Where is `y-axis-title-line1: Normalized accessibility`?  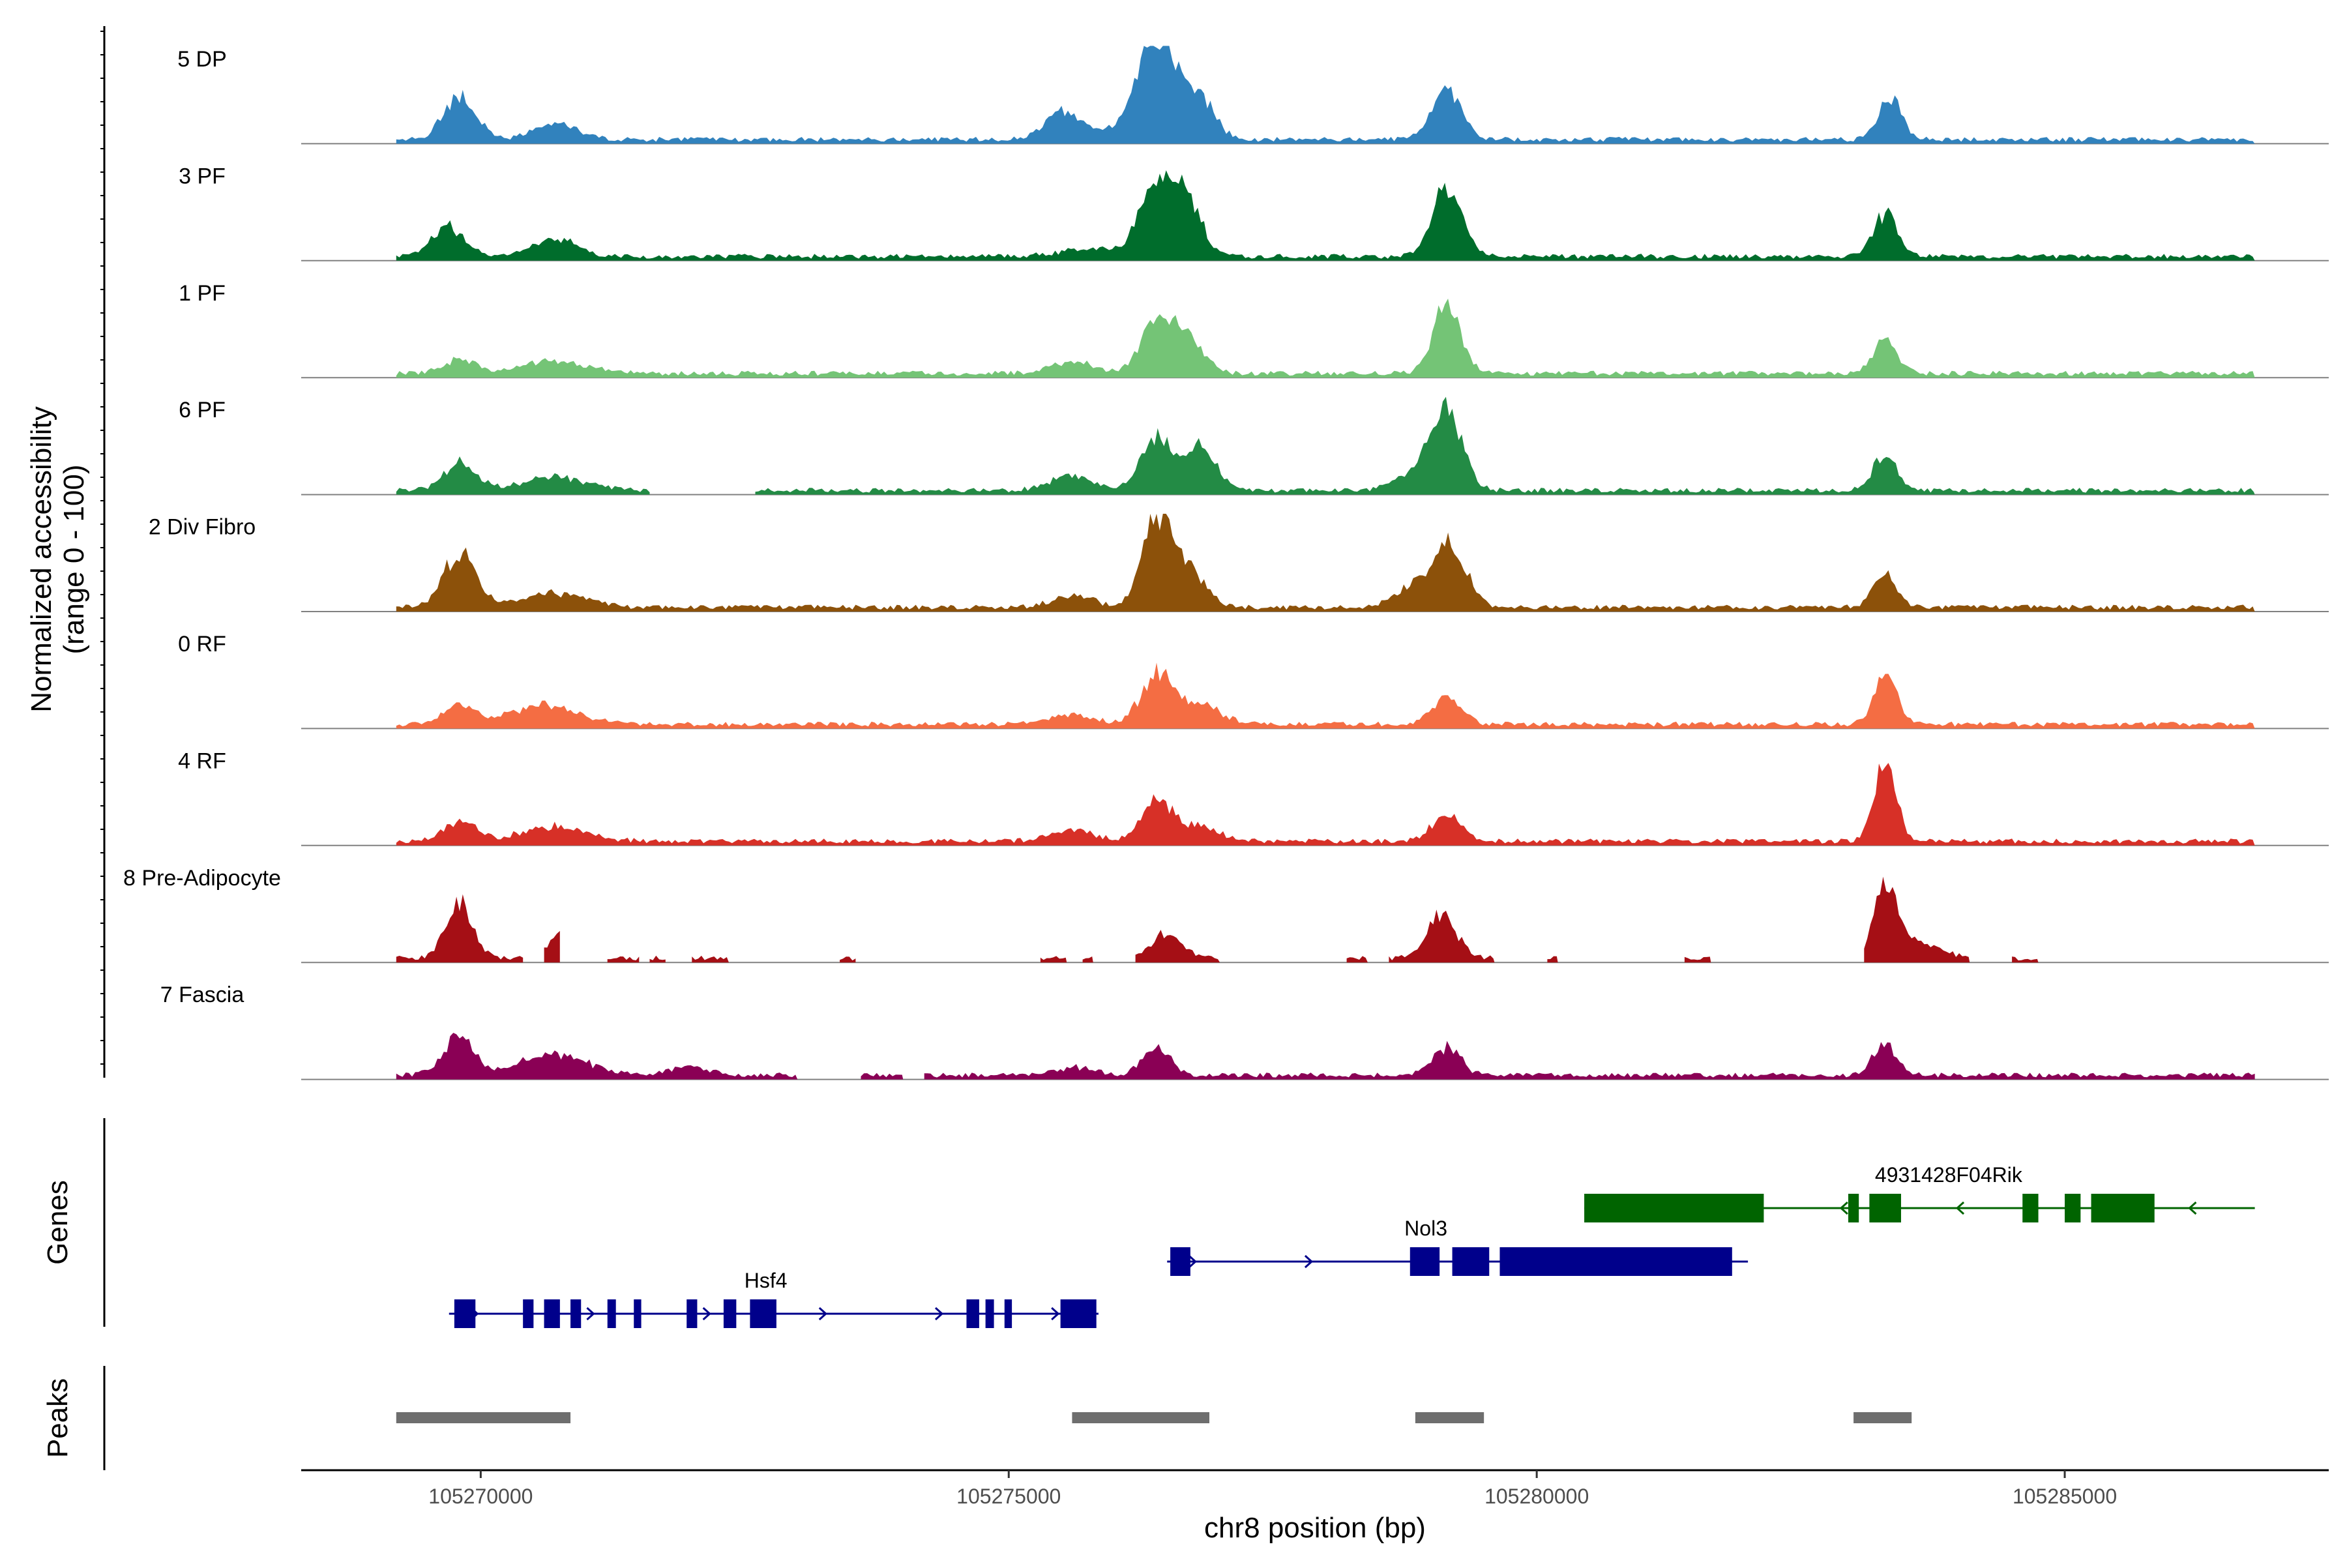 y-axis-title-line1: Normalized accessibility is located at coordinates (41, 559).